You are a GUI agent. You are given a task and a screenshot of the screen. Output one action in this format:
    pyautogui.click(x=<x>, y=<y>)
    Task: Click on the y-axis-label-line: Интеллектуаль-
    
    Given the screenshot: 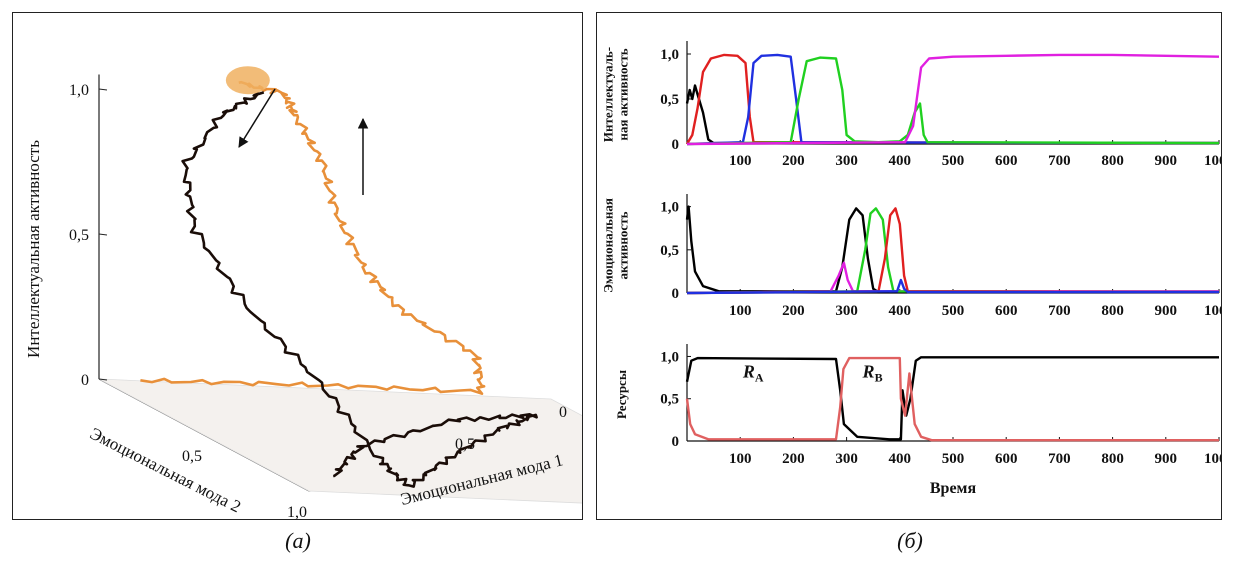 What is the action you would take?
    pyautogui.click(x=608, y=94)
    